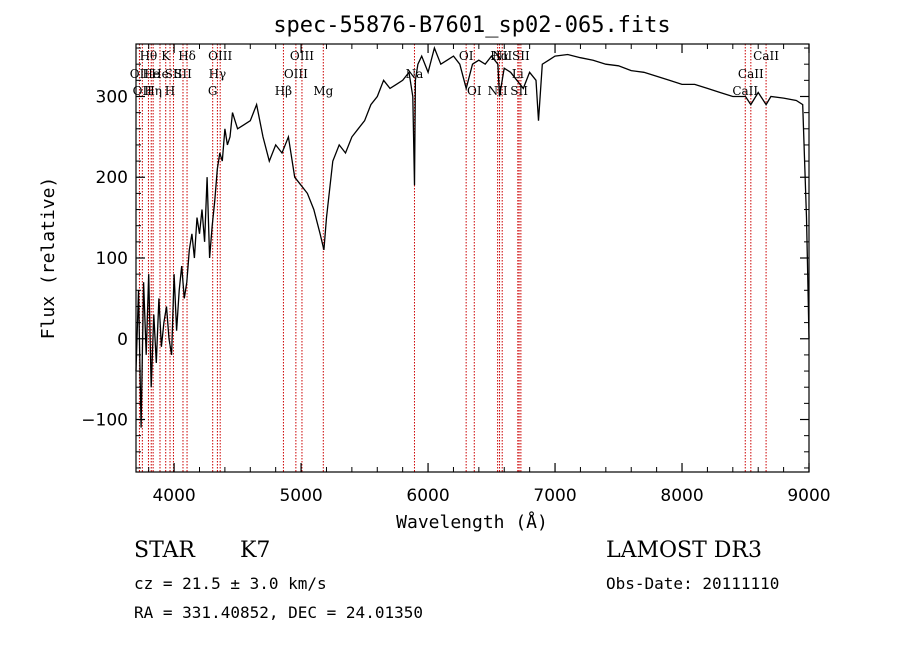 Image resolution: width=900 pixels, height=649 pixels. I want to click on y-axis-label: Flux (relative), so click(48, 258).